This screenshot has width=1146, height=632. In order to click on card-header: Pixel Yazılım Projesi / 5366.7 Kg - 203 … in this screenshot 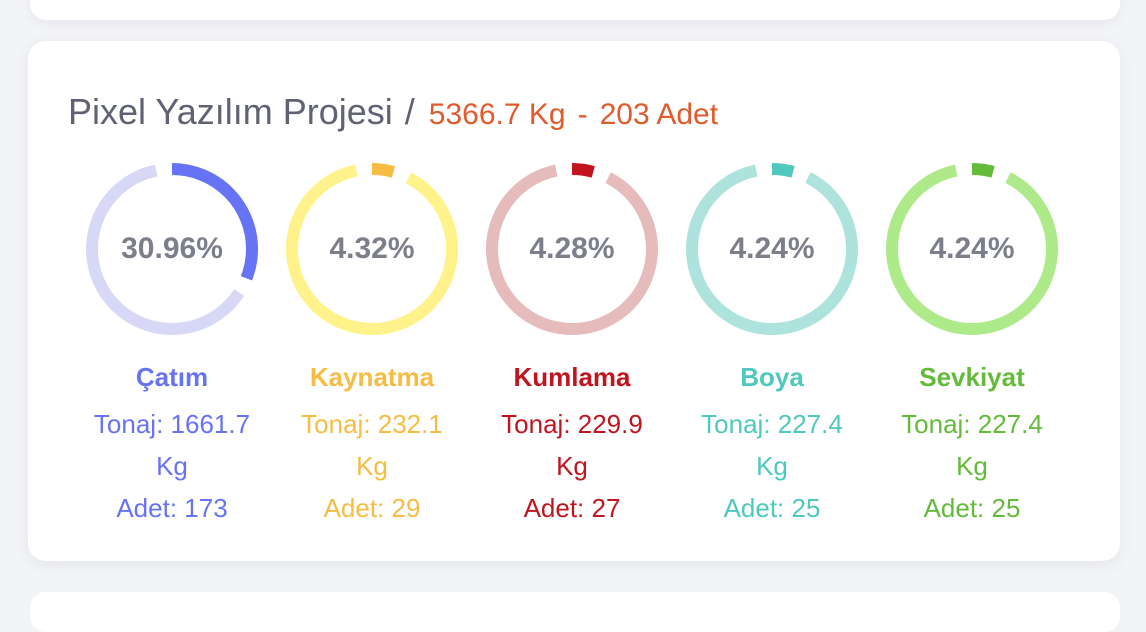, I will do `click(393, 112)`.